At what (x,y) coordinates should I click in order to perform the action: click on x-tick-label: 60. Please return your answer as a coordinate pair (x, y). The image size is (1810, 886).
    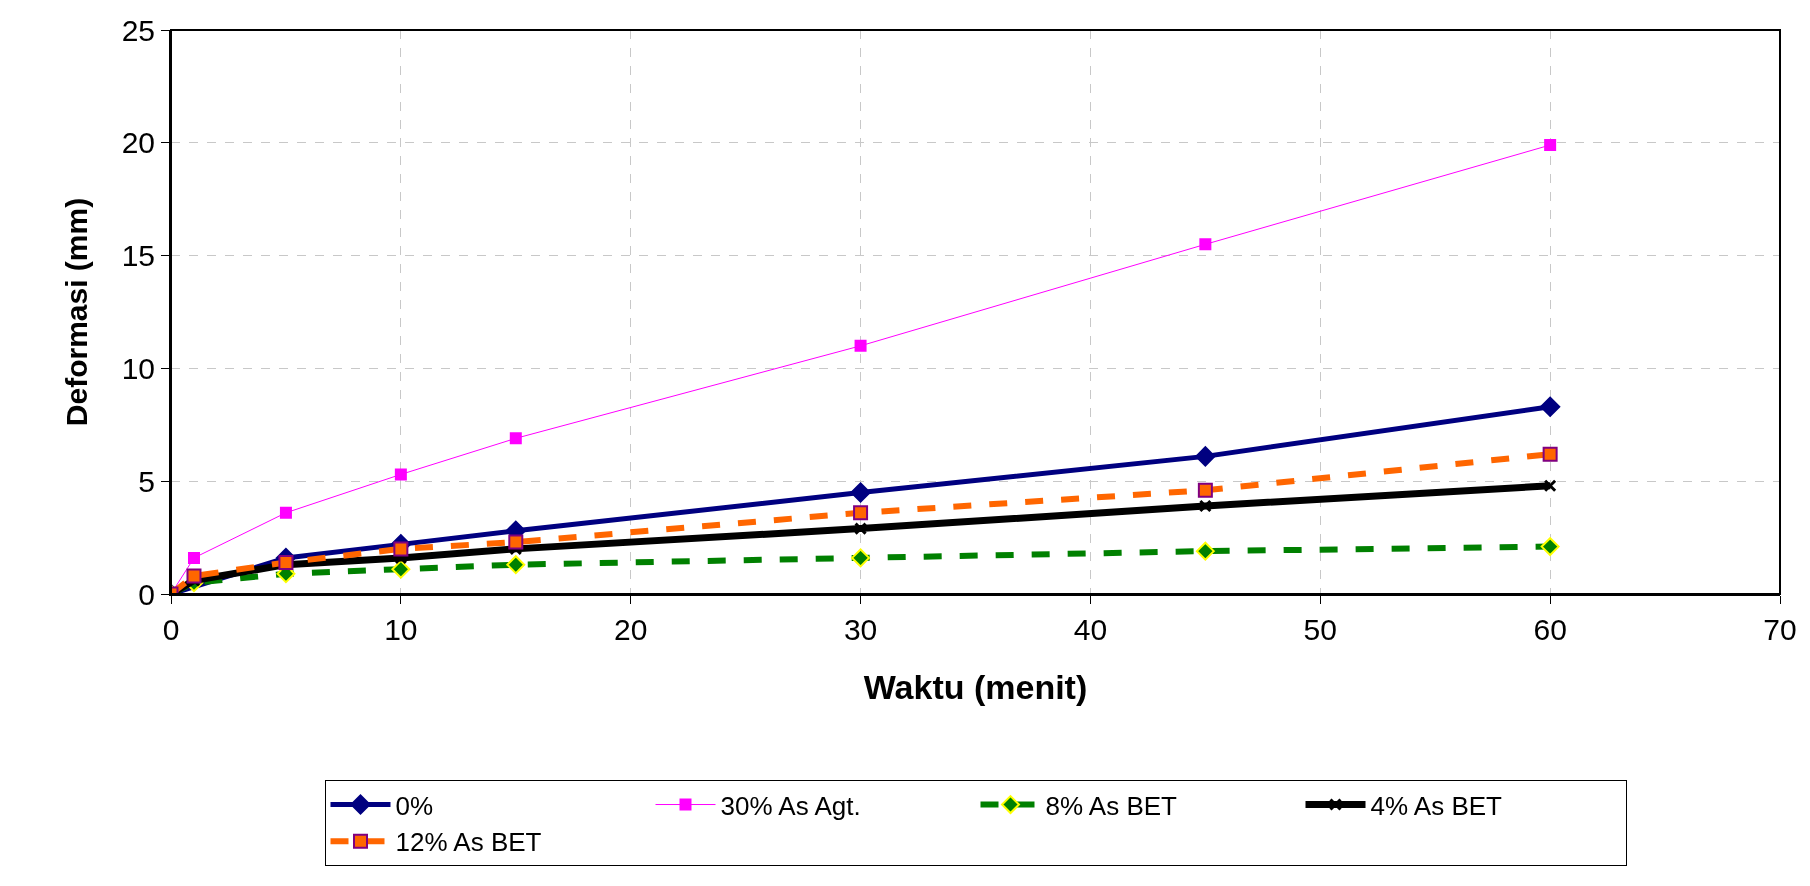
    Looking at the image, I should click on (1550, 629).